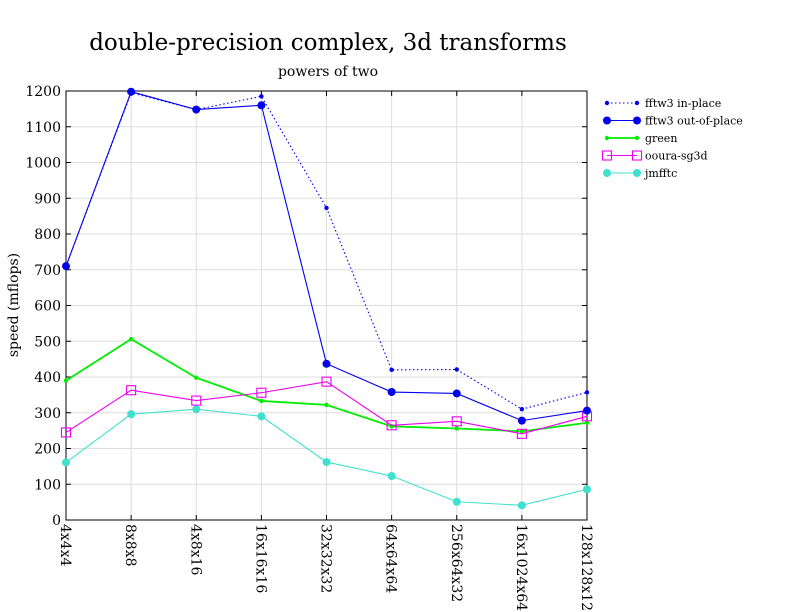 This screenshot has height=612, width=792. I want to click on x-tick-label: 32x32x32, so click(326, 558).